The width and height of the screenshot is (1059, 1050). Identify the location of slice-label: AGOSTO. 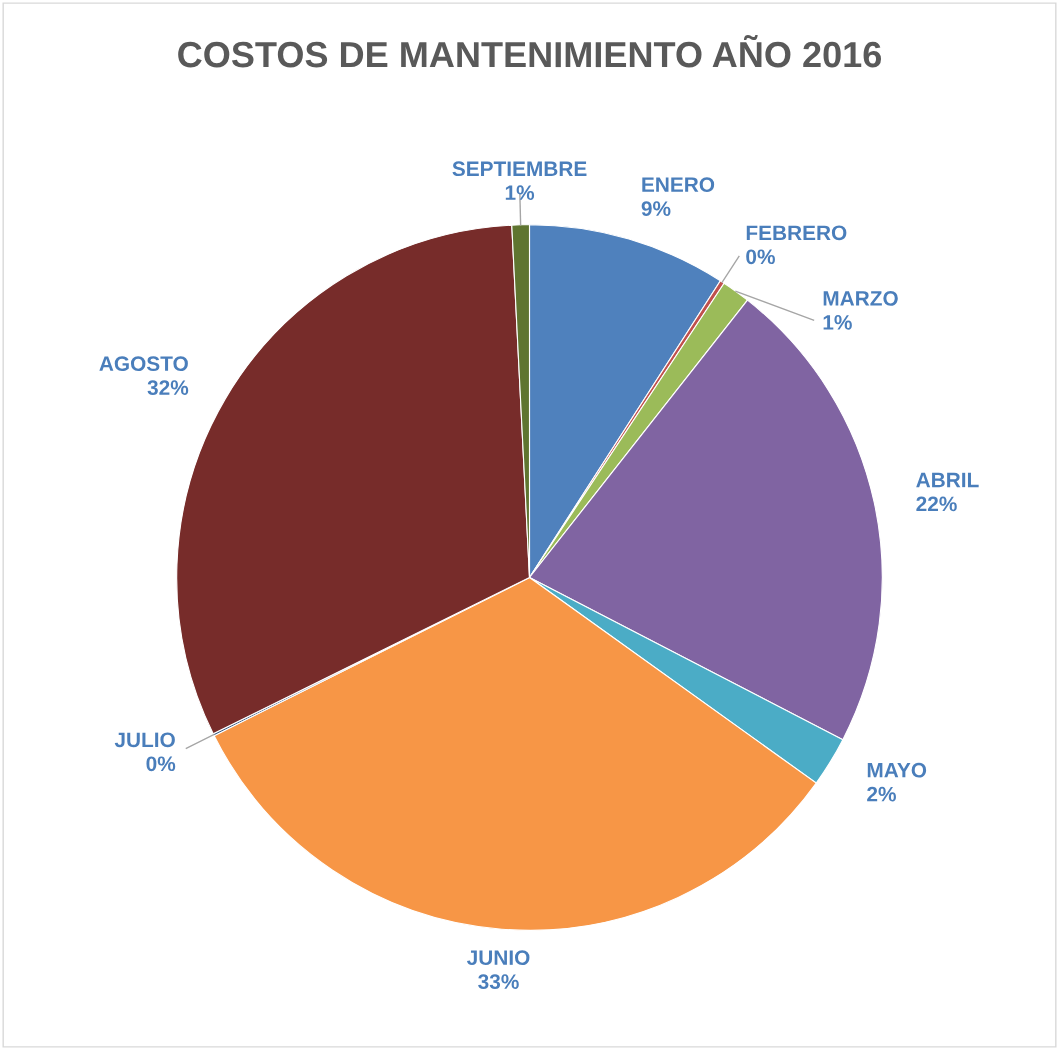
(143, 364).